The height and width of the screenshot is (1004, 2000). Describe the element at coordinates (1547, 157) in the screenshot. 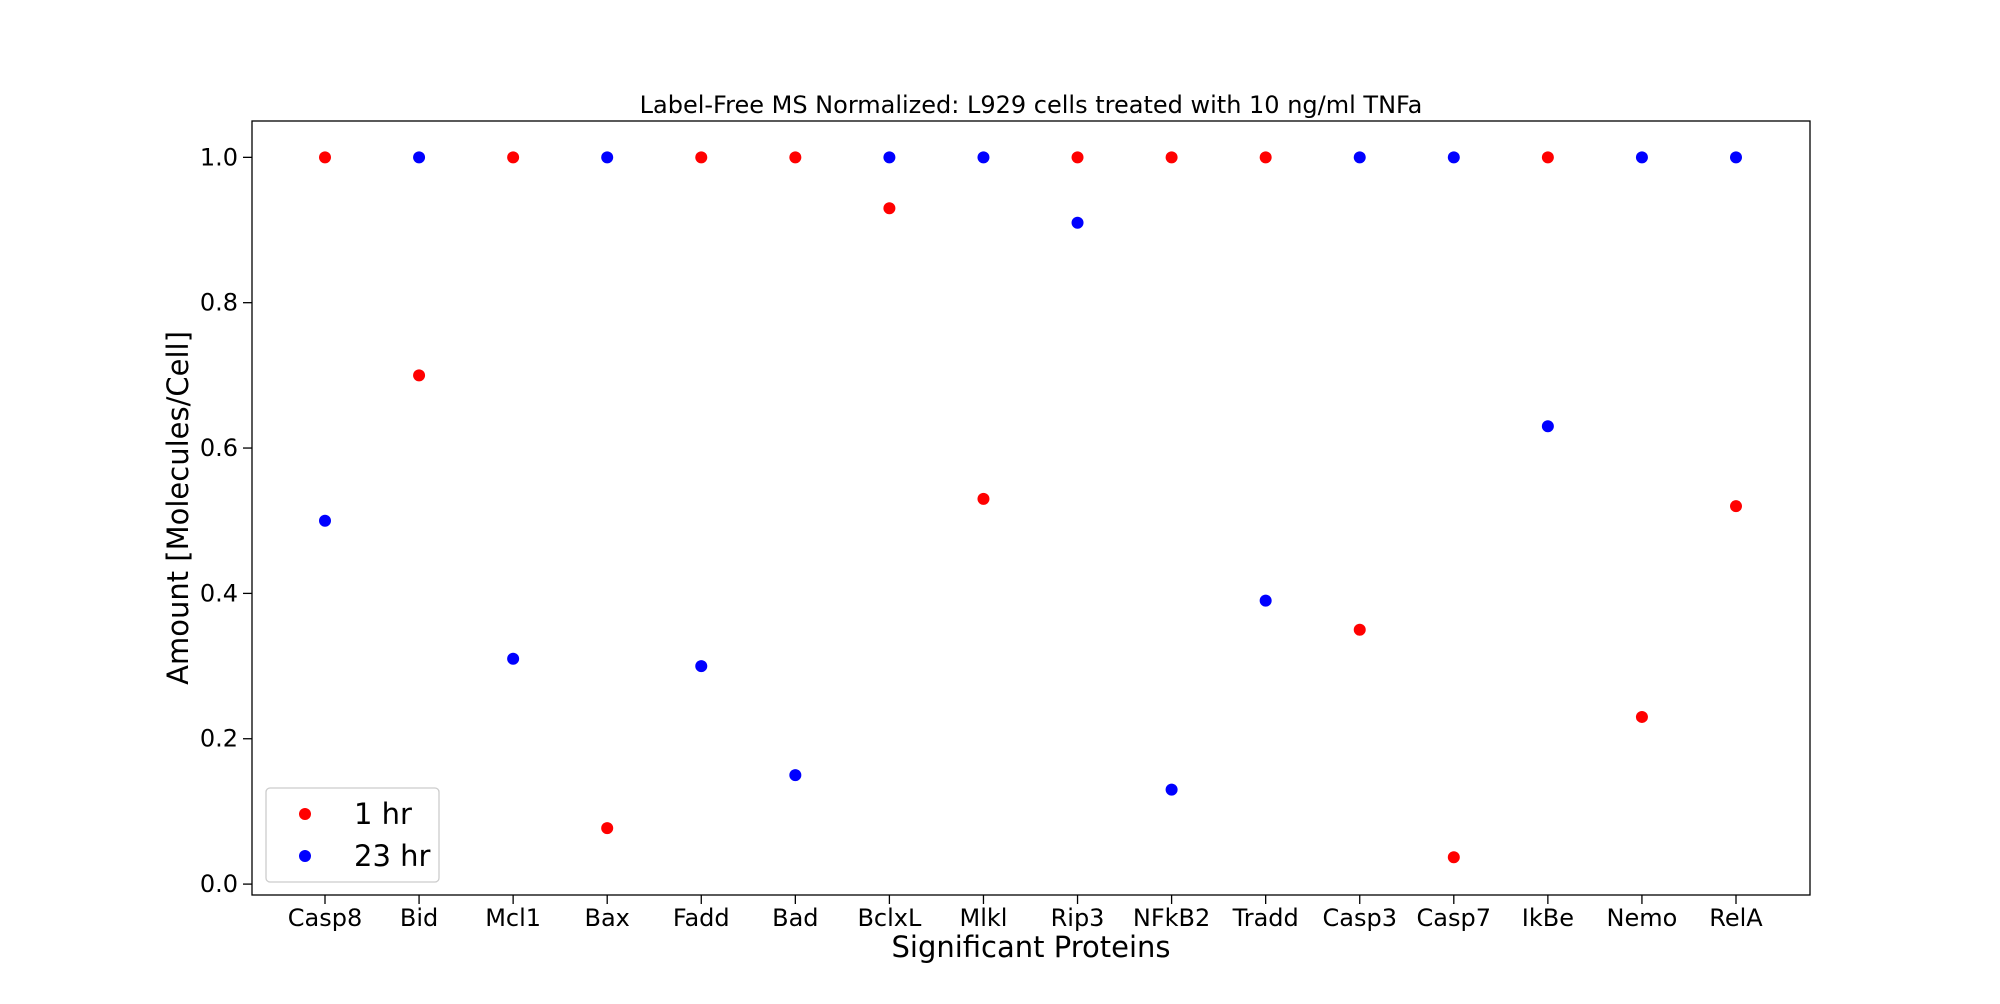

I see `data-point-1hr-ikbe` at that location.